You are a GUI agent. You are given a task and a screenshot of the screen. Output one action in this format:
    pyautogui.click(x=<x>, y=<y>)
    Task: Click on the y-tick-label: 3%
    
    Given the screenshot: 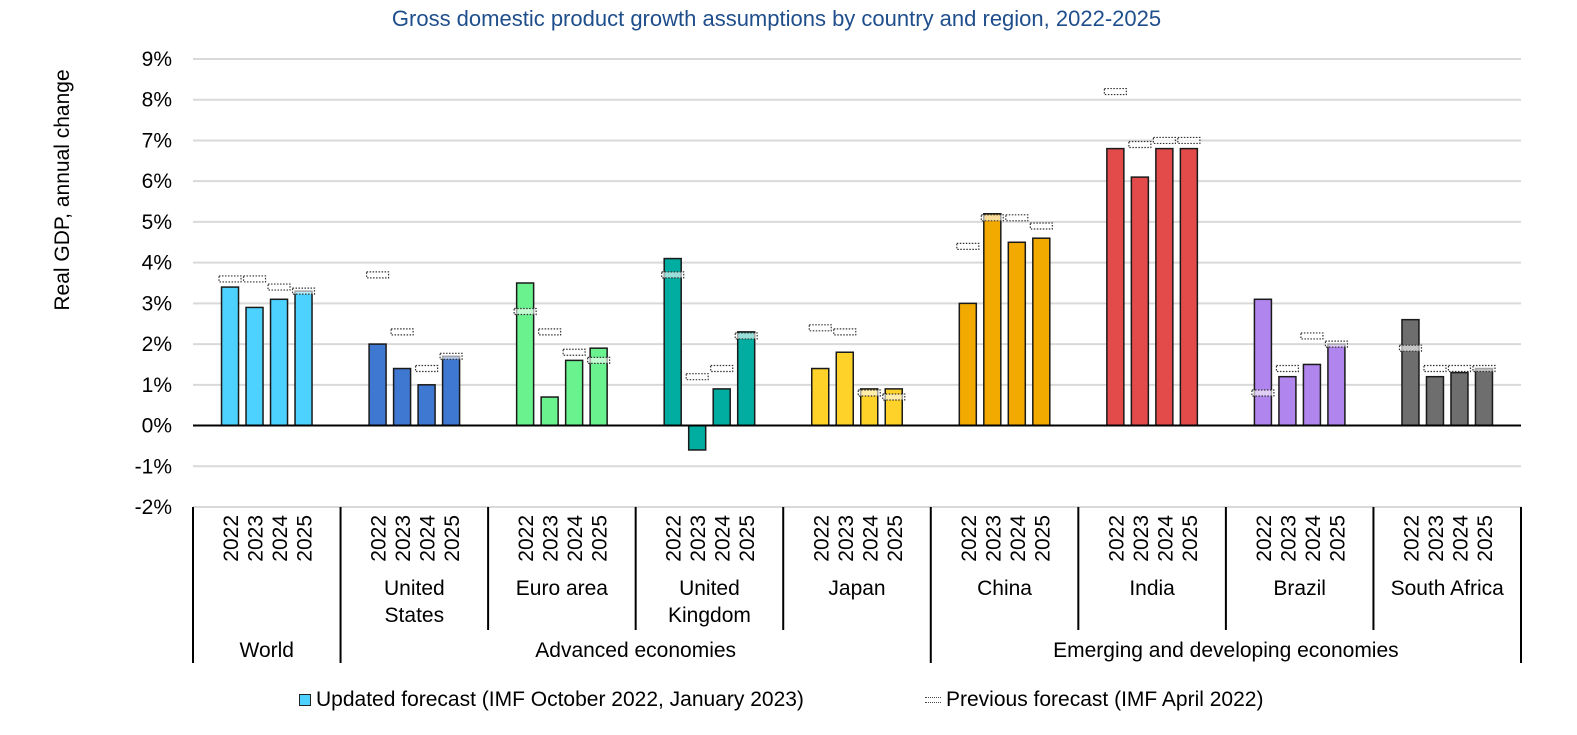 What is the action you would take?
    pyautogui.click(x=157, y=303)
    